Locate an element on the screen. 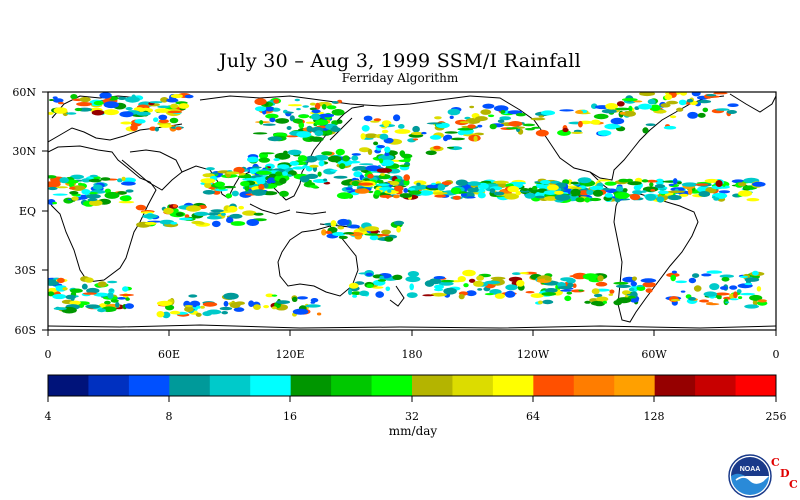 The width and height of the screenshot is (800, 500). lat-axis is located at coordinates (45, 211).